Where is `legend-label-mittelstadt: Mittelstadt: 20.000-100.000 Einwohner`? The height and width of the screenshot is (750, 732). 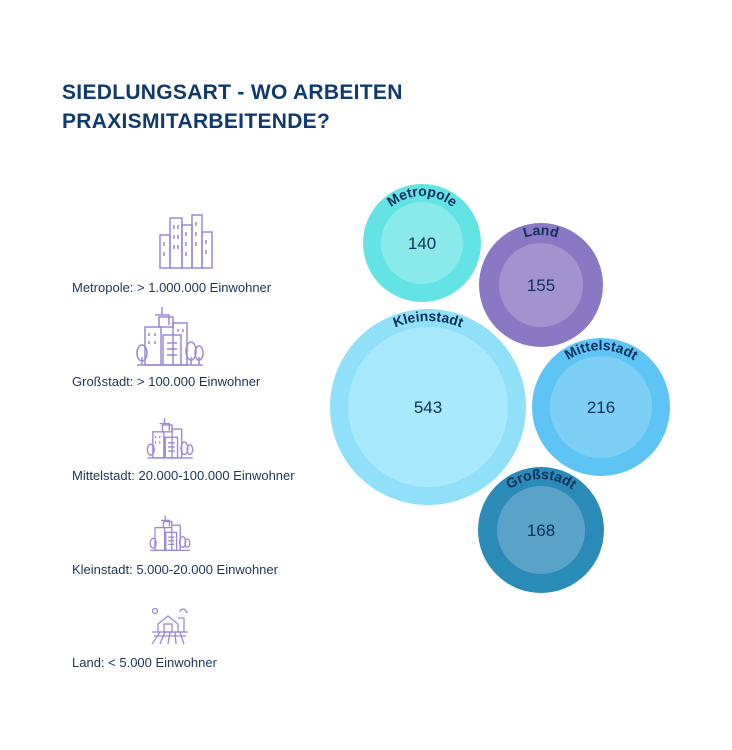
legend-label-mittelstadt: Mittelstadt: 20.000-100.000 Einwohner is located at coordinates (183, 475).